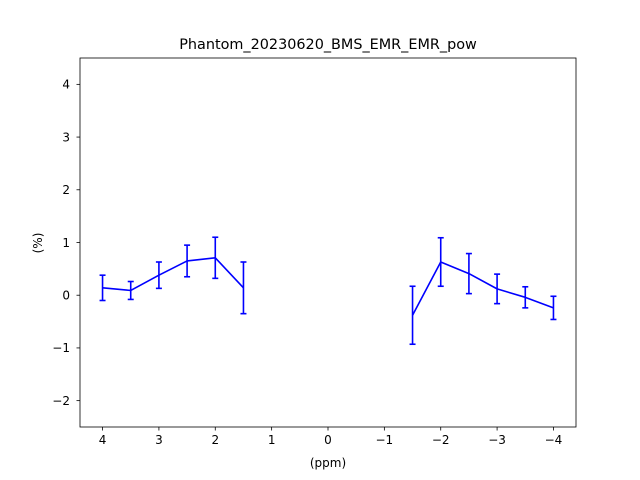 The width and height of the screenshot is (640, 480). I want to click on y-tick-label: 1, so click(66, 243).